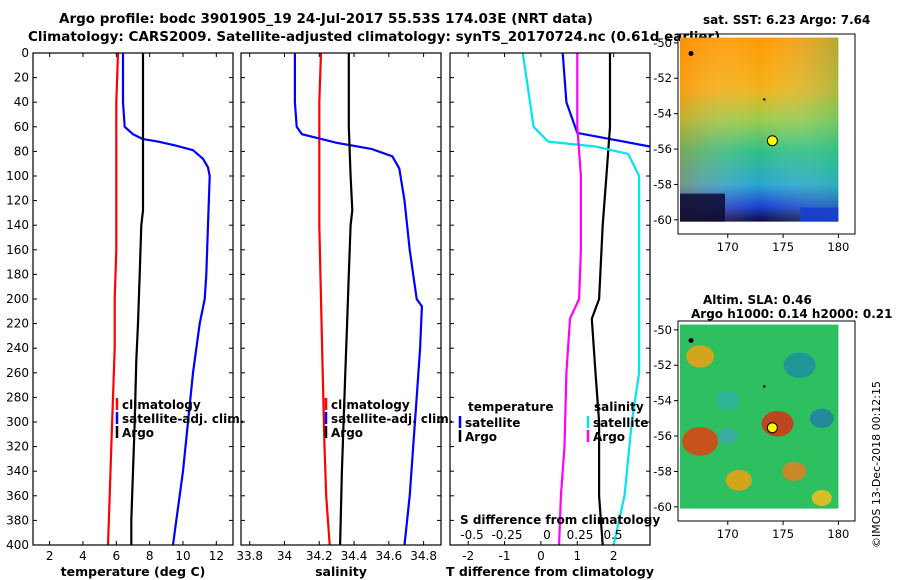  Describe the element at coordinates (25, 53) in the screenshot. I see `y-tick-label: 0` at that location.